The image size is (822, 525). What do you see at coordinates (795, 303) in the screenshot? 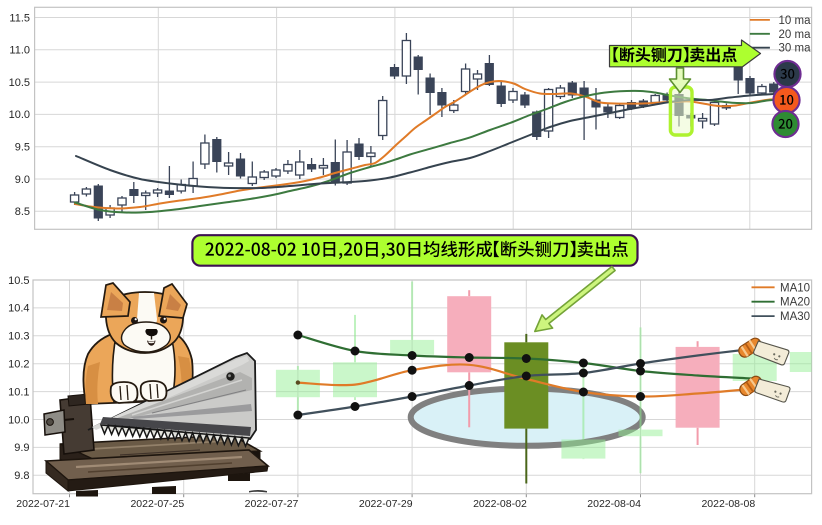
I see `svg-text: MA20` at bounding box center [795, 303].